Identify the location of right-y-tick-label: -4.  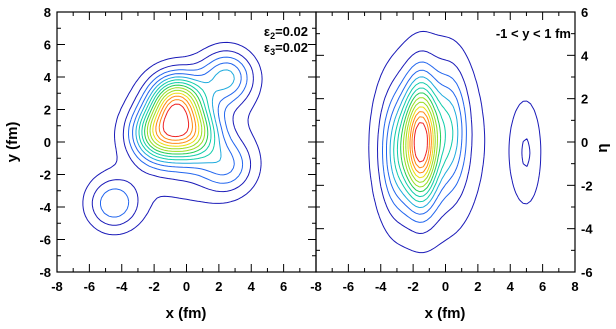
(587, 229).